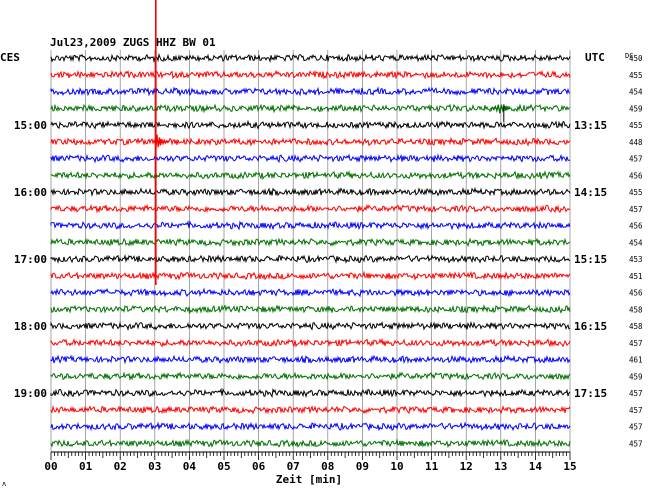 The height and width of the screenshot is (494, 650). Describe the element at coordinates (500, 466) in the screenshot. I see `x-tick-label: 13` at that location.